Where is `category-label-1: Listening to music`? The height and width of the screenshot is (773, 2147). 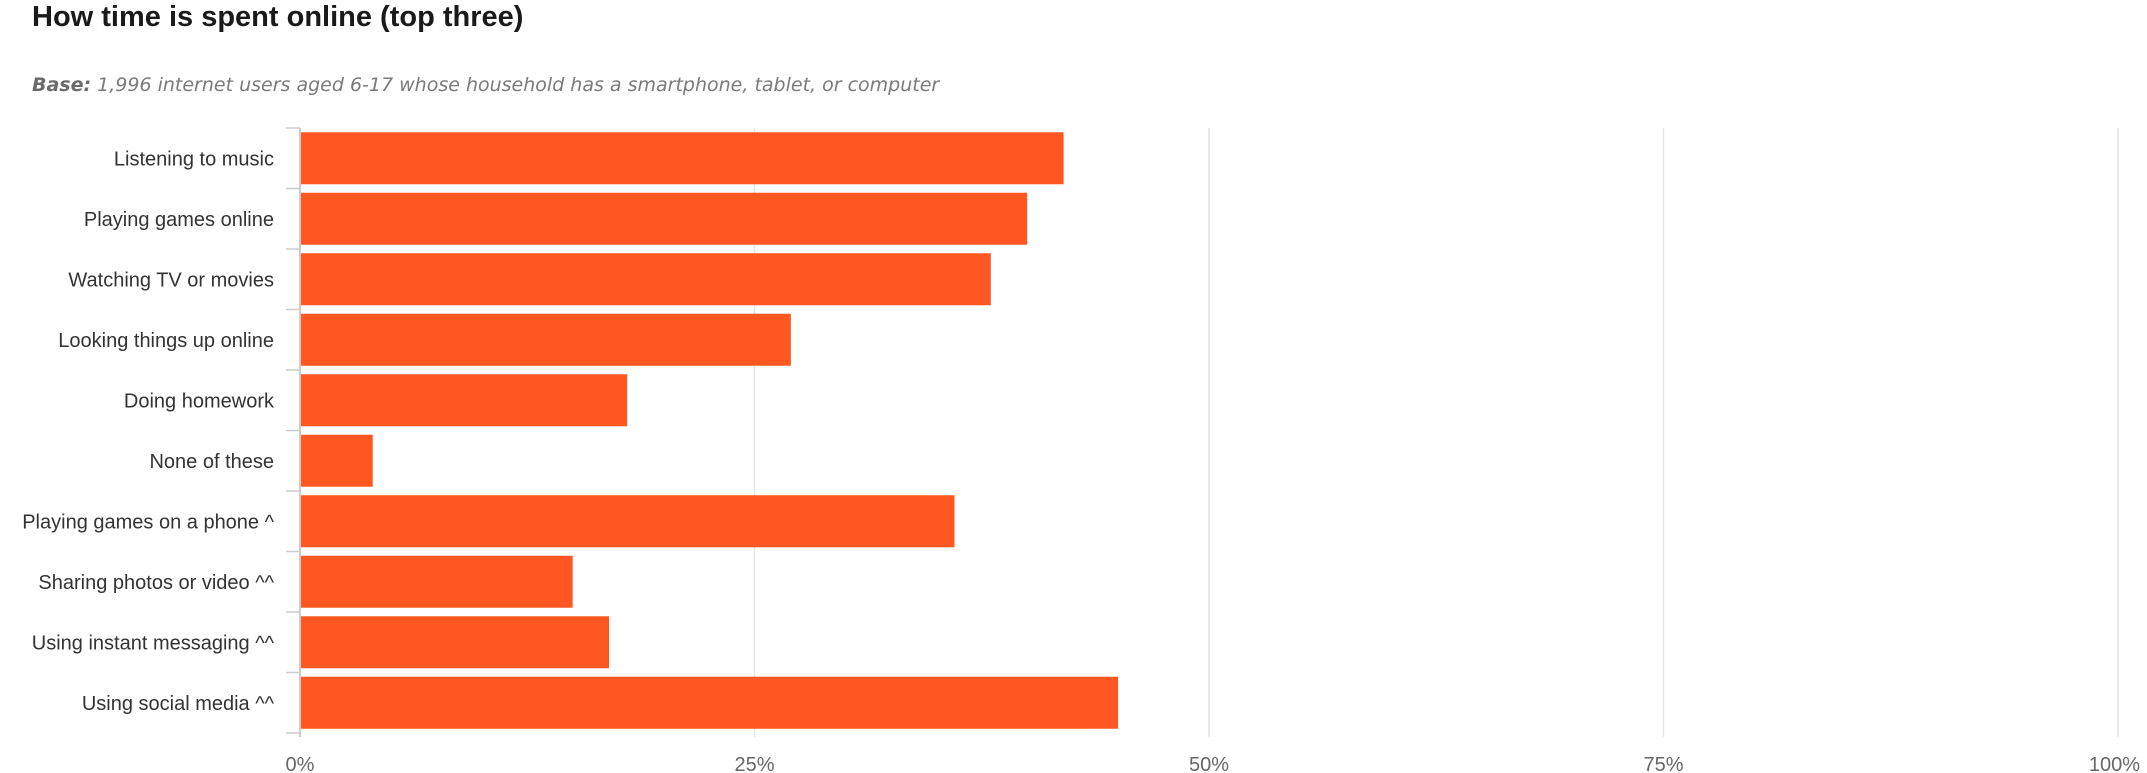
category-label-1: Listening to music is located at coordinates (194, 159).